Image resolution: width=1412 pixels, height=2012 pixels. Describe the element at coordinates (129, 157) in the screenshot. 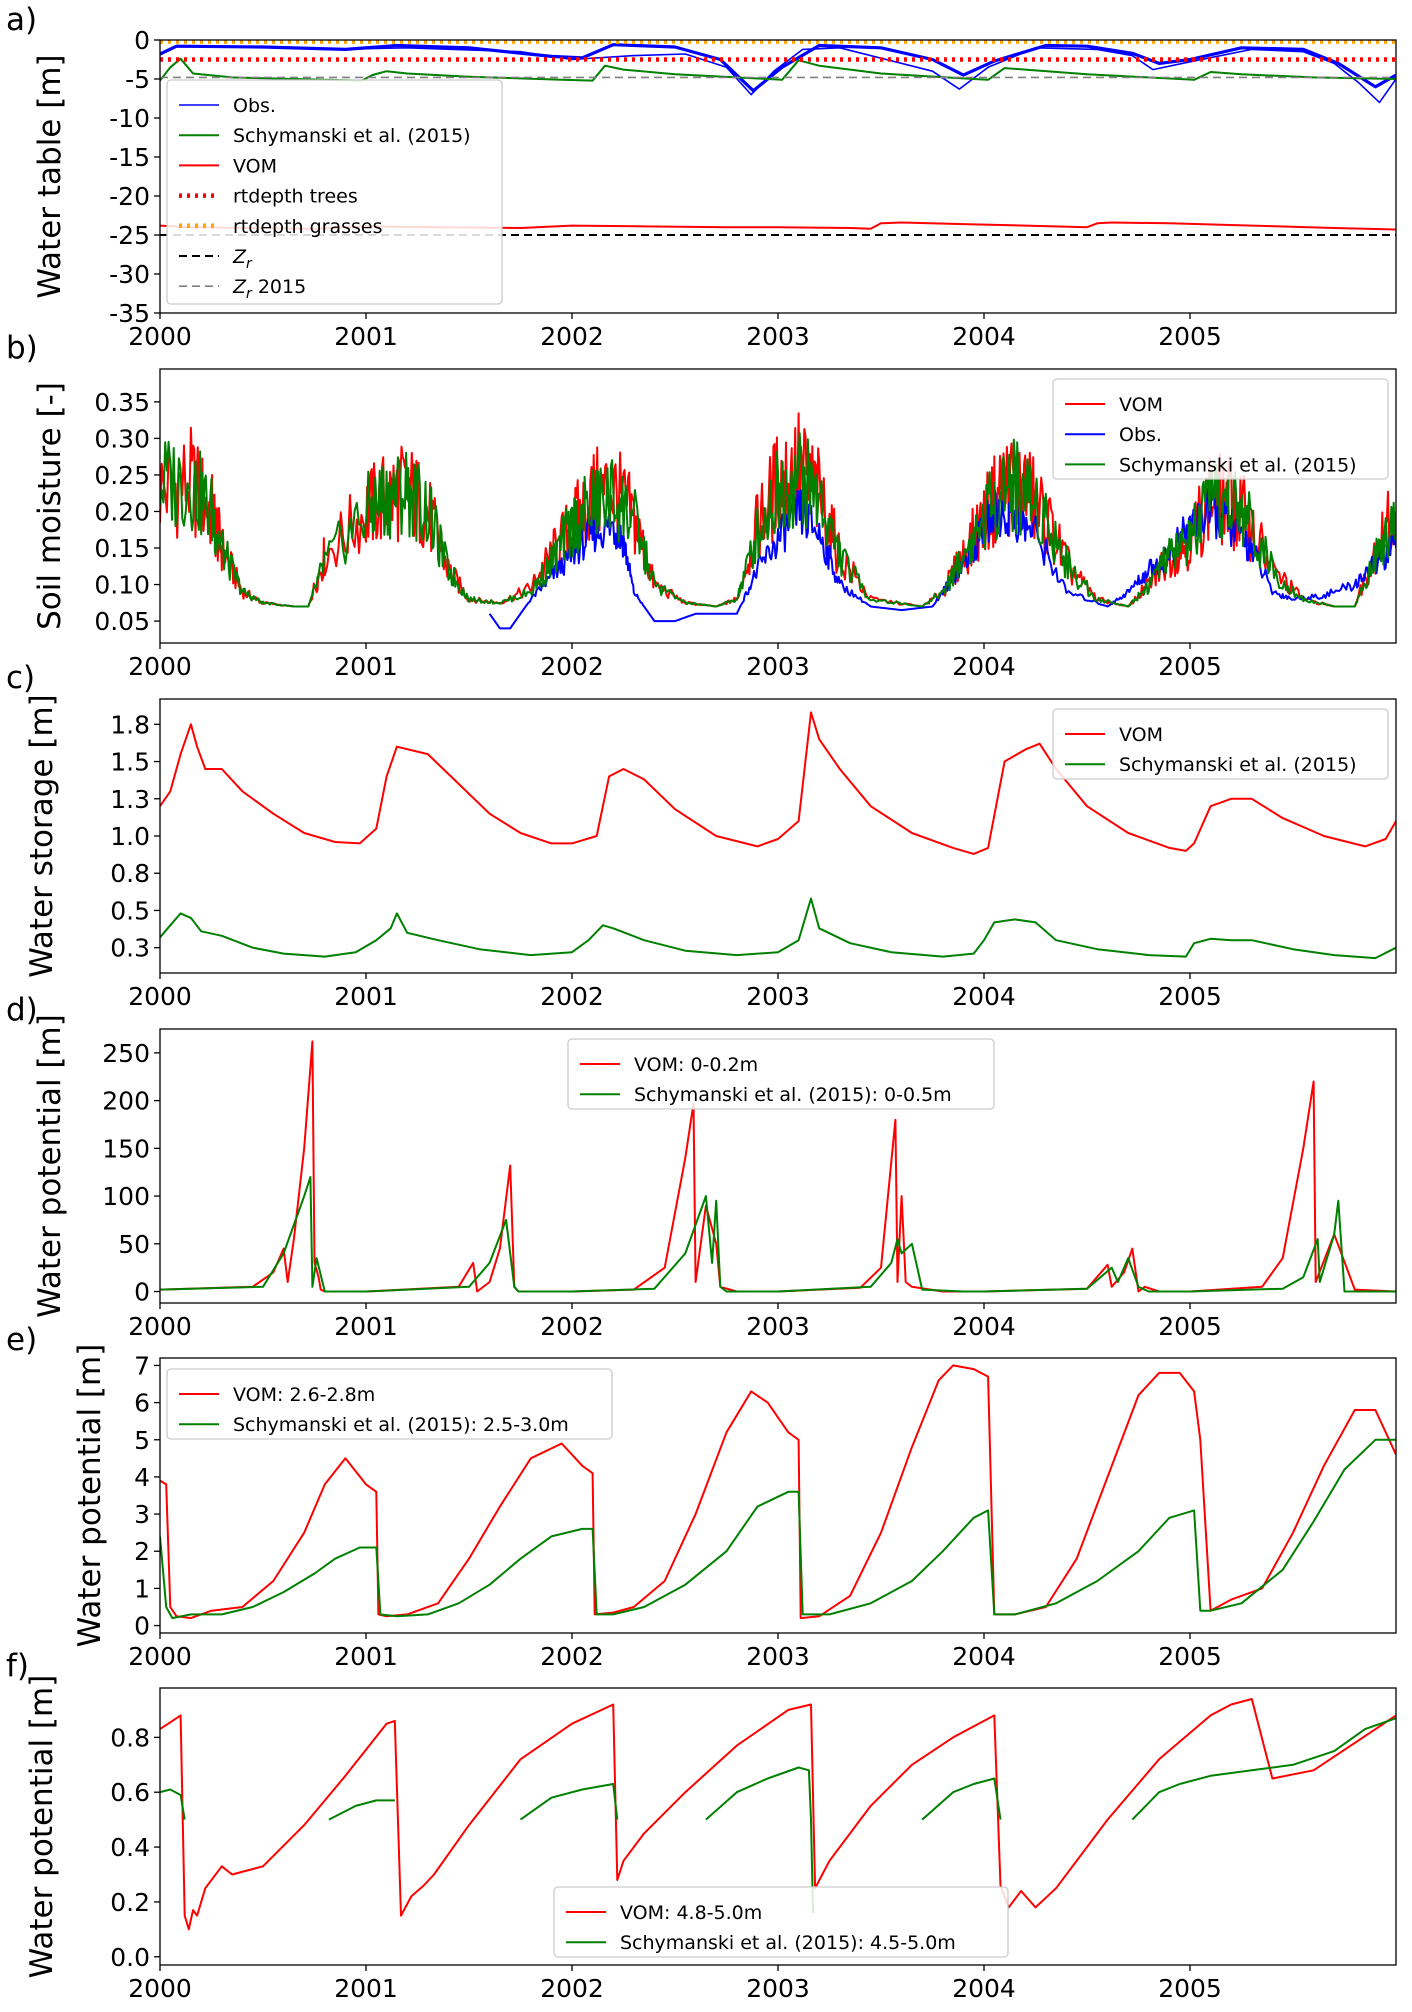

I see `y-tick-label: -15` at that location.